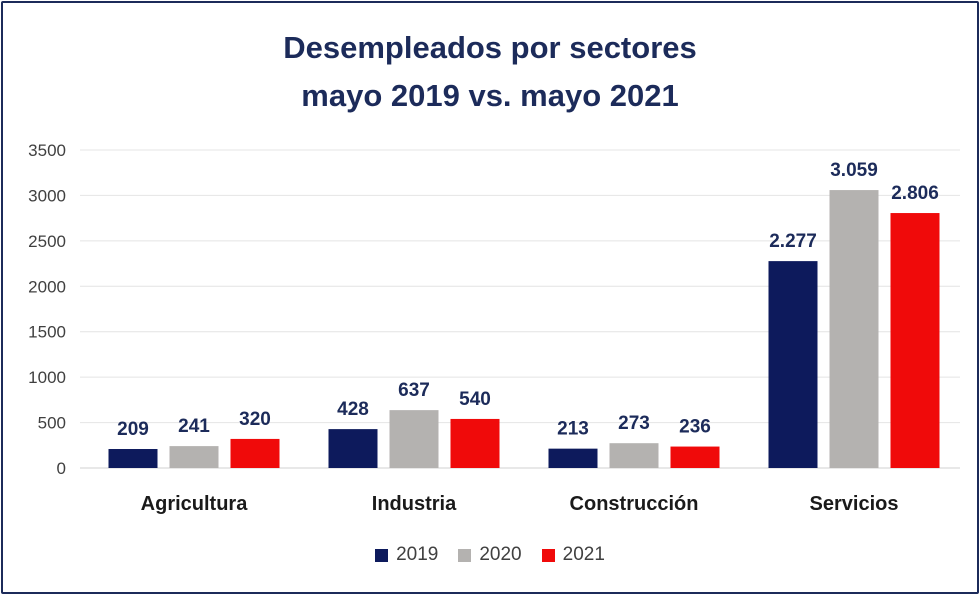 The width and height of the screenshot is (980, 595). Describe the element at coordinates (634, 423) in the screenshot. I see `data-label-2020-construcción: 273` at that location.